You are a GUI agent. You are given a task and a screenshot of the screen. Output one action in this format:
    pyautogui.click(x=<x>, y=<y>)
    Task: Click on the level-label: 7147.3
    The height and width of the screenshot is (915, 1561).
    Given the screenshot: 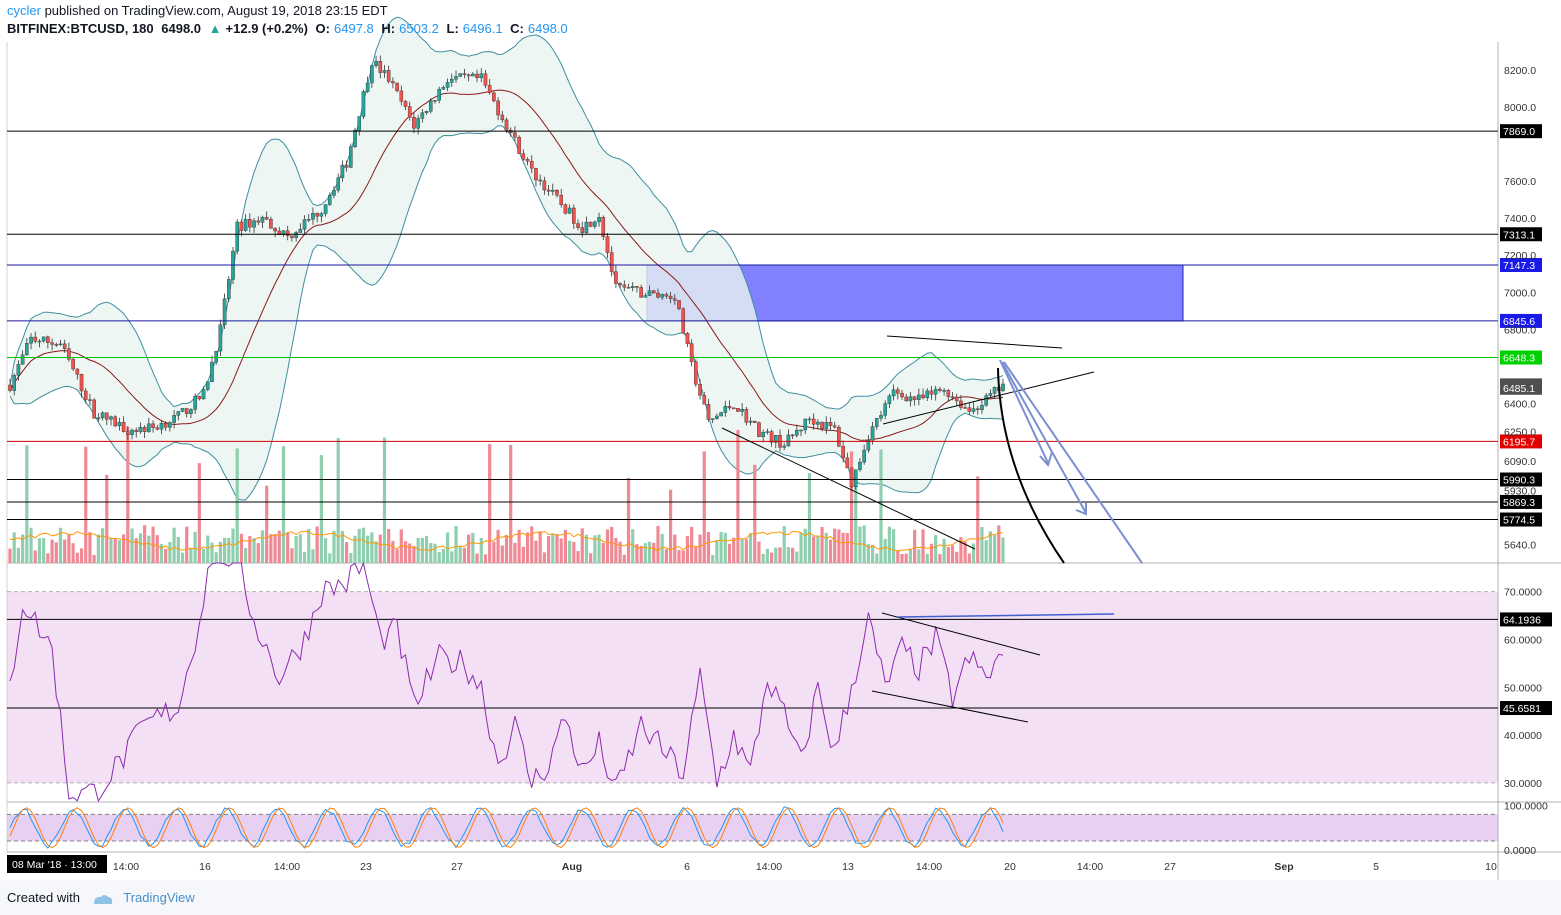 What is the action you would take?
    pyautogui.click(x=1519, y=266)
    